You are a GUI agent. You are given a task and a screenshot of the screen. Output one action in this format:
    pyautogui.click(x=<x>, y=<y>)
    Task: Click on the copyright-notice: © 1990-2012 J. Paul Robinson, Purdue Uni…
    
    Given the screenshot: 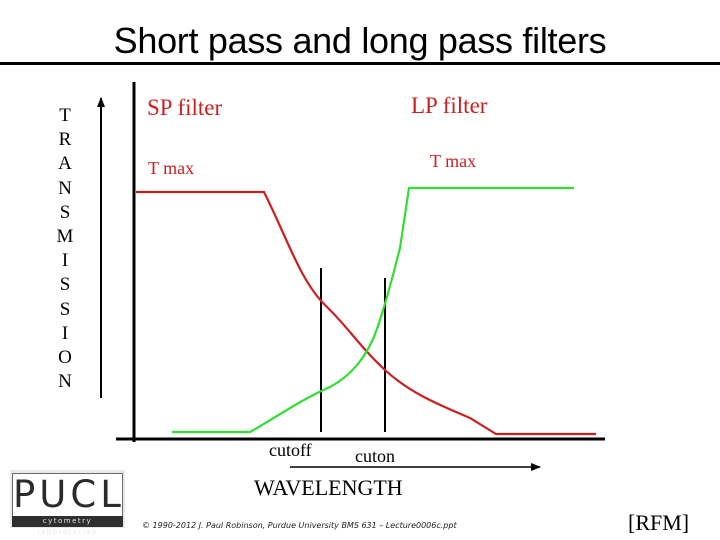 What is the action you would take?
    pyautogui.click(x=299, y=525)
    